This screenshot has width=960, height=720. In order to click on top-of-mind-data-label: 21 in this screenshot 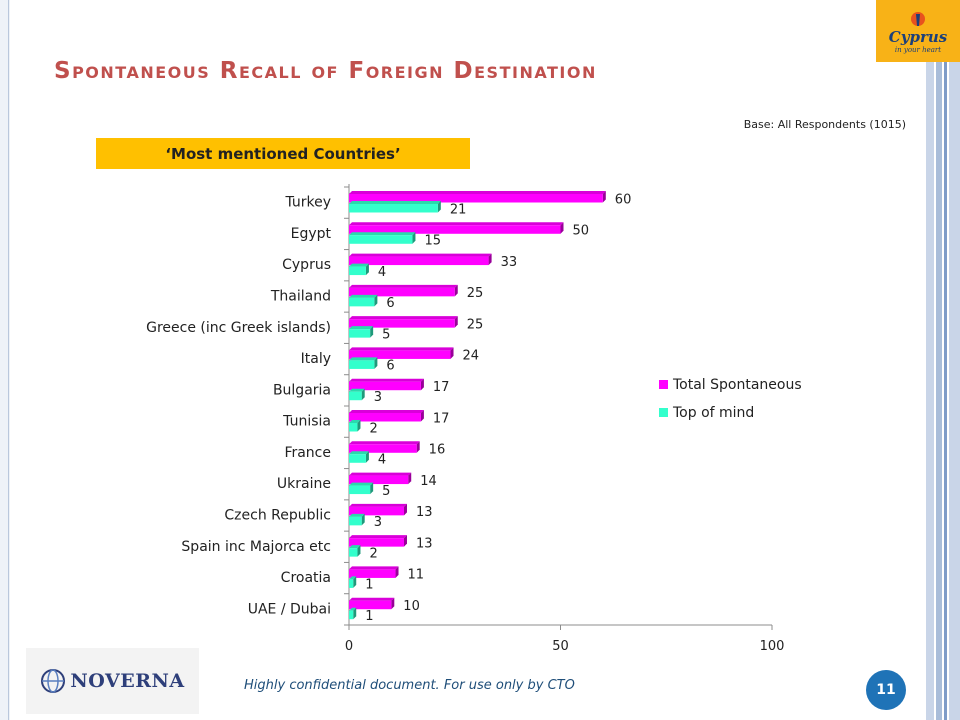, I will do `click(458, 209)`.